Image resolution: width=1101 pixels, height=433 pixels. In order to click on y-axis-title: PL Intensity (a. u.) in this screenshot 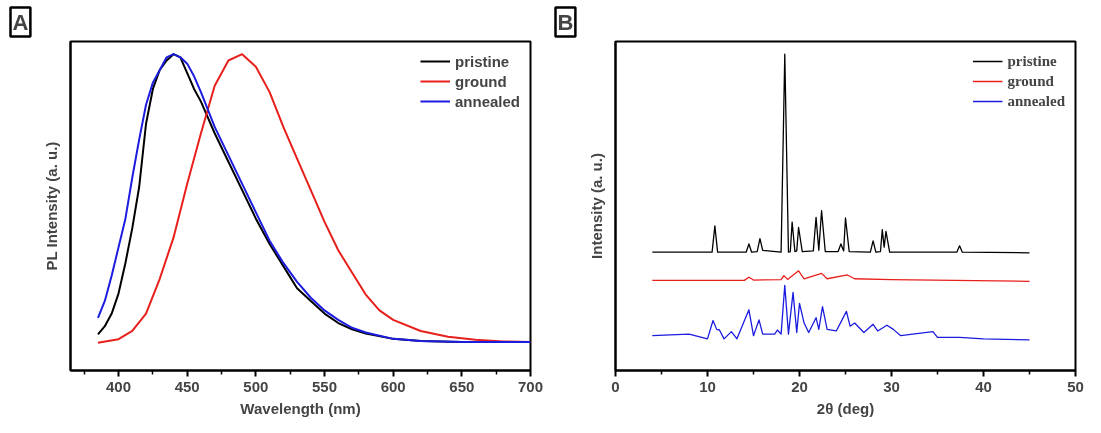, I will do `click(51, 206)`.